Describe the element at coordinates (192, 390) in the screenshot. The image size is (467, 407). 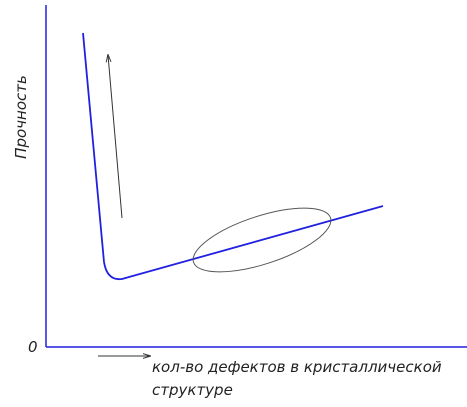
I see `x-label-line: структуре` at that location.